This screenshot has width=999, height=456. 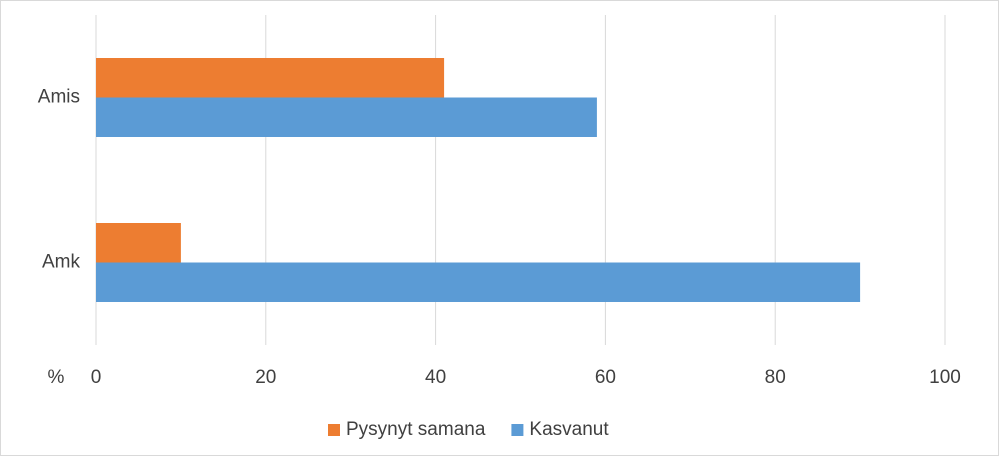 What do you see at coordinates (569, 429) in the screenshot?
I see `legend-label: Kasvanut` at bounding box center [569, 429].